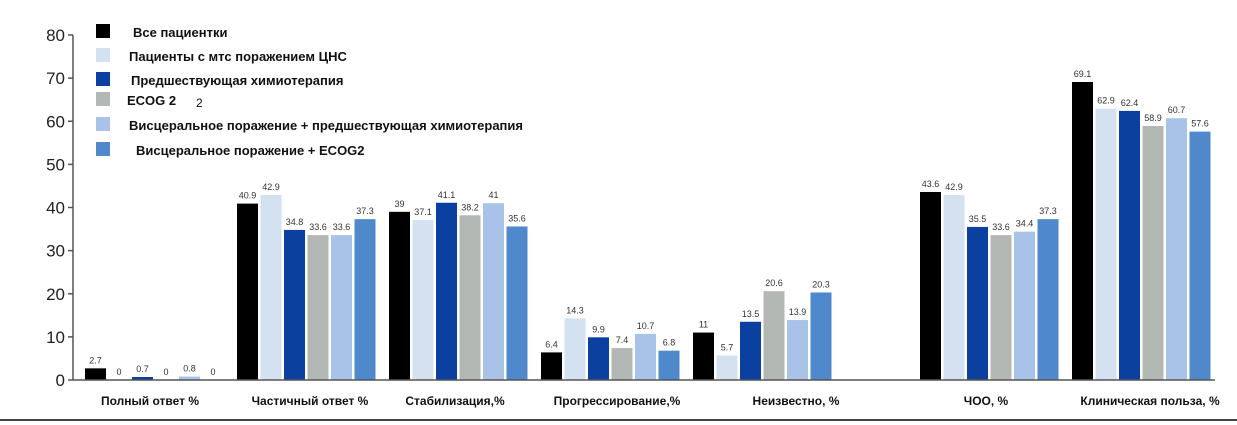 This screenshot has height=425, width=1237. I want to click on bar-group: 69.1 62.9 62.4 58.9 60.7 57.6, so click(1141, 225).